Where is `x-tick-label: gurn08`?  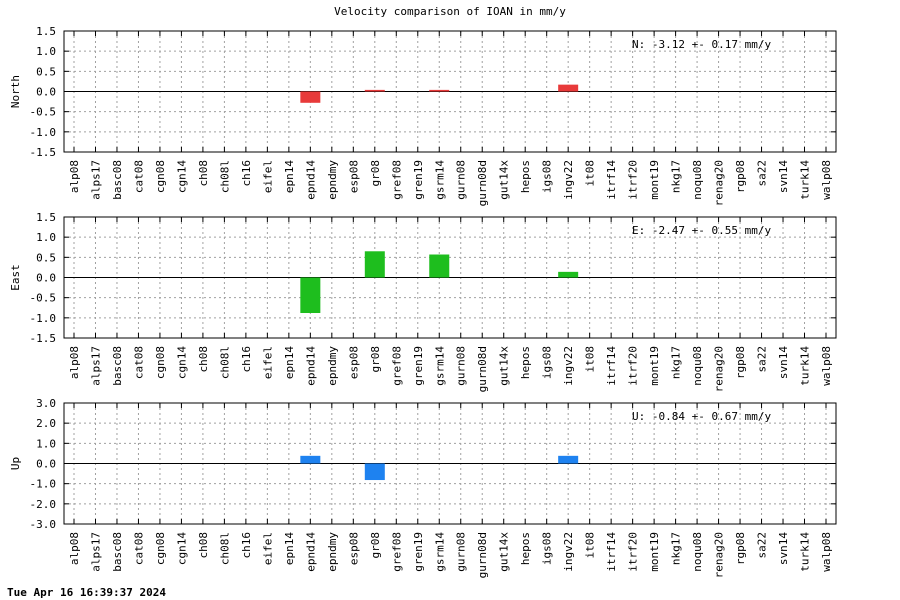
x-tick-label: gurn08 is located at coordinates (461, 366).